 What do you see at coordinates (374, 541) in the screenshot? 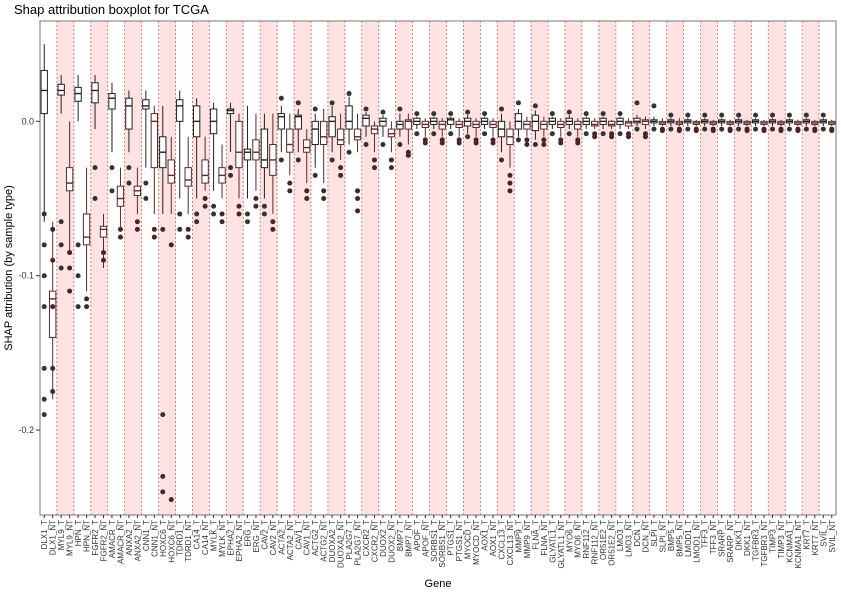
I see `x-tick-label: CXCR2_NT` at bounding box center [374, 541].